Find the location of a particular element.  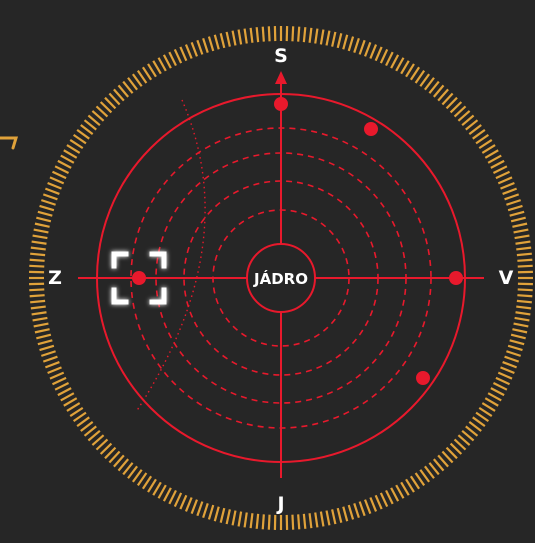

trajectory-arc is located at coordinates (170, 256).